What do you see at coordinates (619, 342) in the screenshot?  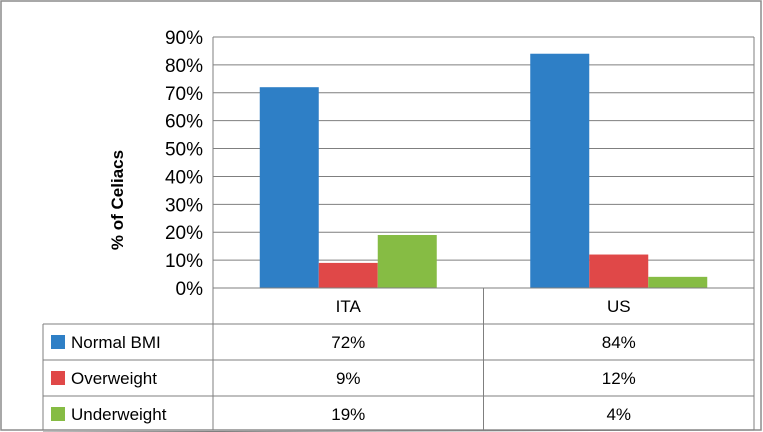 I see `data-table-value: 84%` at bounding box center [619, 342].